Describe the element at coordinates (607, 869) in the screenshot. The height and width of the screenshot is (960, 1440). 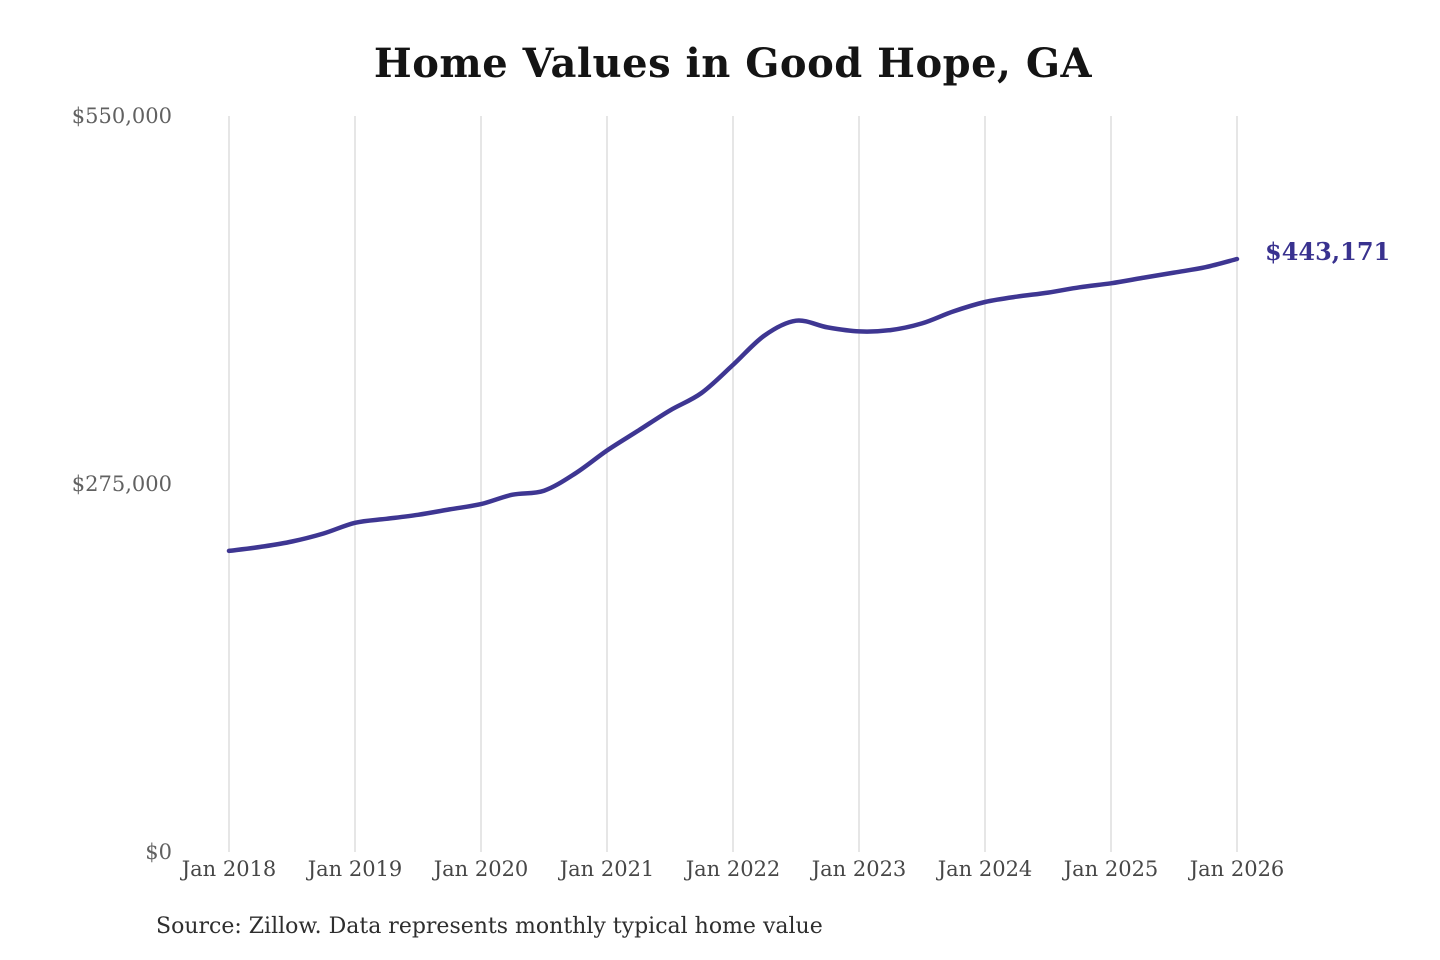
I see `x-tick-label: Jan 2021` at that location.